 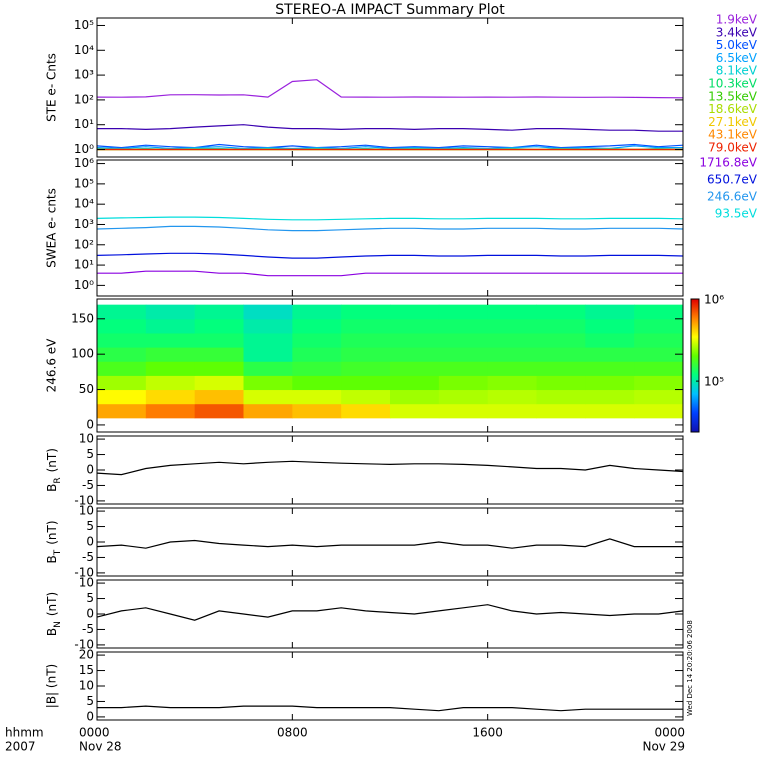 What do you see at coordinates (54, 614) in the screenshot?
I see `y-axis-label: BN (nT)` at bounding box center [54, 614].